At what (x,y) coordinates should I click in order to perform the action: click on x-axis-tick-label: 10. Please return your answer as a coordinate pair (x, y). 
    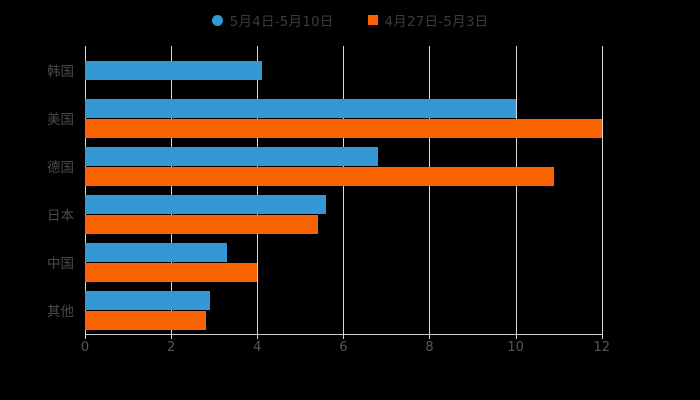
    Looking at the image, I should click on (515, 347).